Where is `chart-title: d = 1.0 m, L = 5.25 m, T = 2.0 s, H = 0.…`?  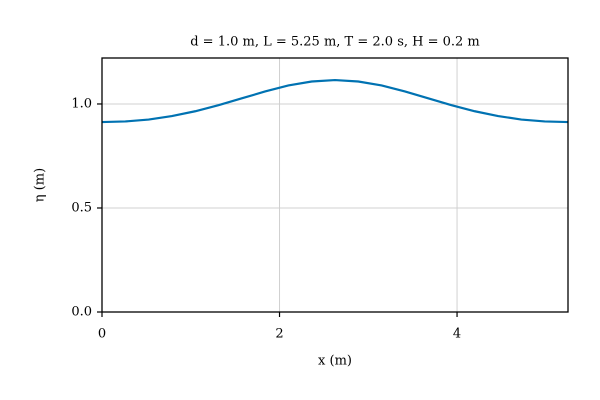 chart-title: d = 1.0 m, L = 5.25 m, T = 2.0 s, H = 0.… is located at coordinates (335, 42).